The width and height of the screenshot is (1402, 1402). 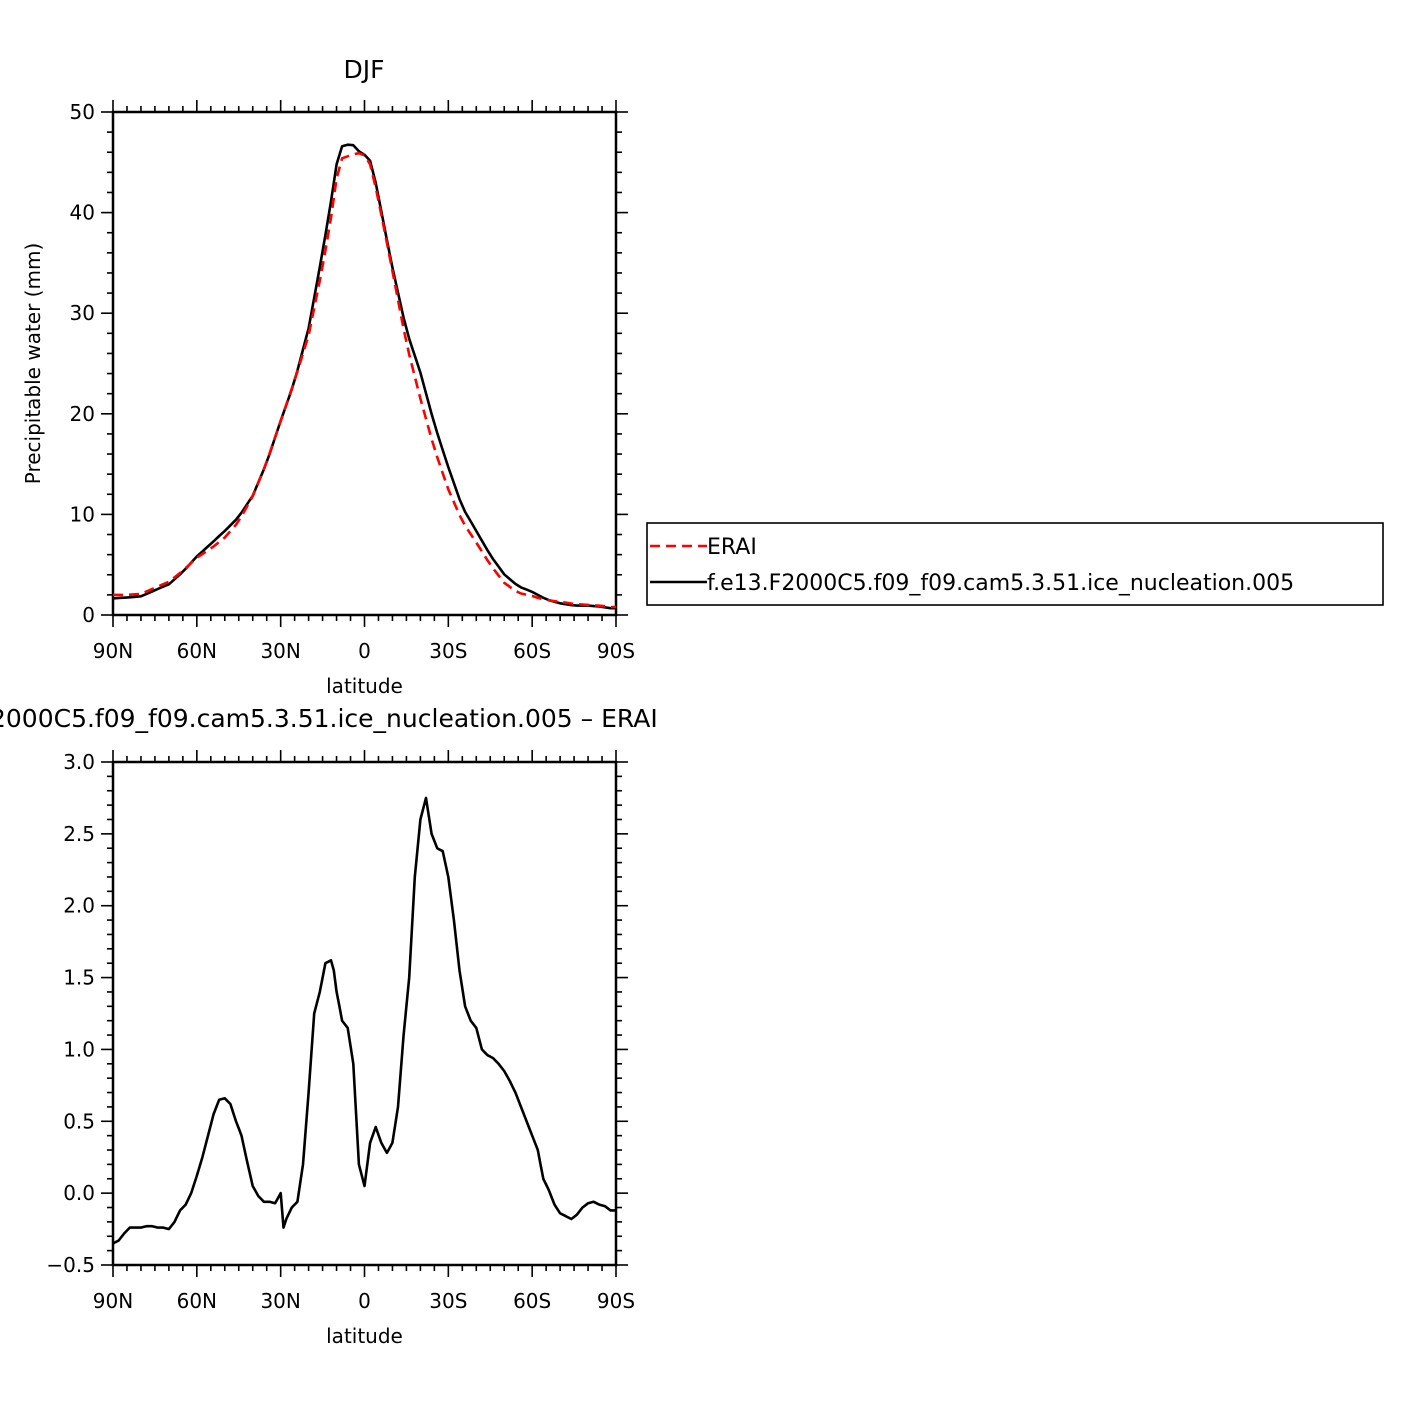 I want to click on top-xtick-label: 90S, so click(x=616, y=651).